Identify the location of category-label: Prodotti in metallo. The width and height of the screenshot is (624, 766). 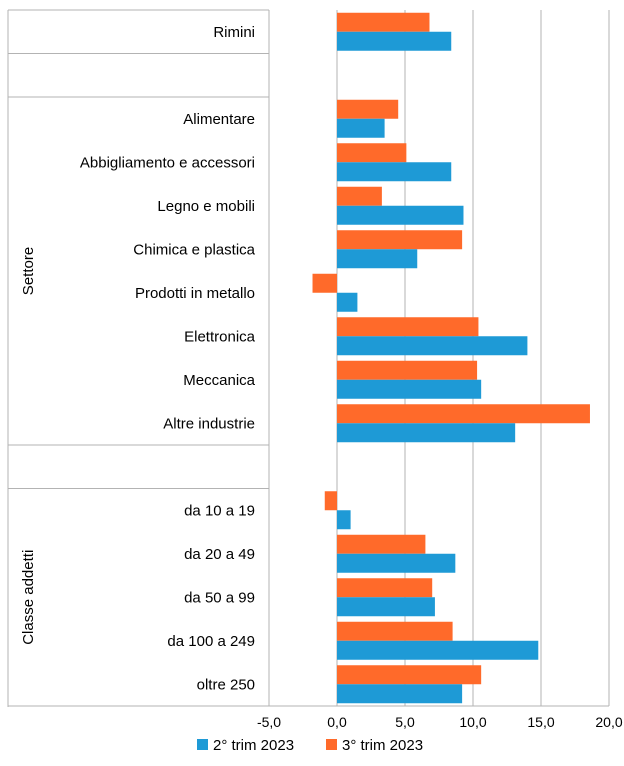
(195, 293).